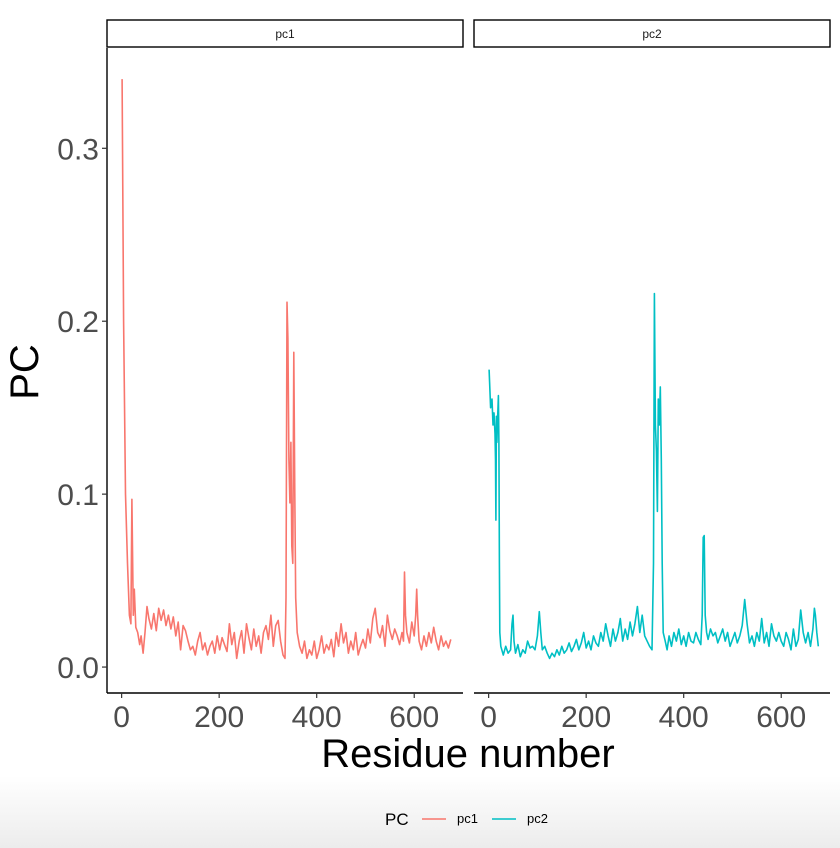 This screenshot has width=840, height=848. What do you see at coordinates (317, 717) in the screenshot?
I see `x-tick-label-pc1: 400` at bounding box center [317, 717].